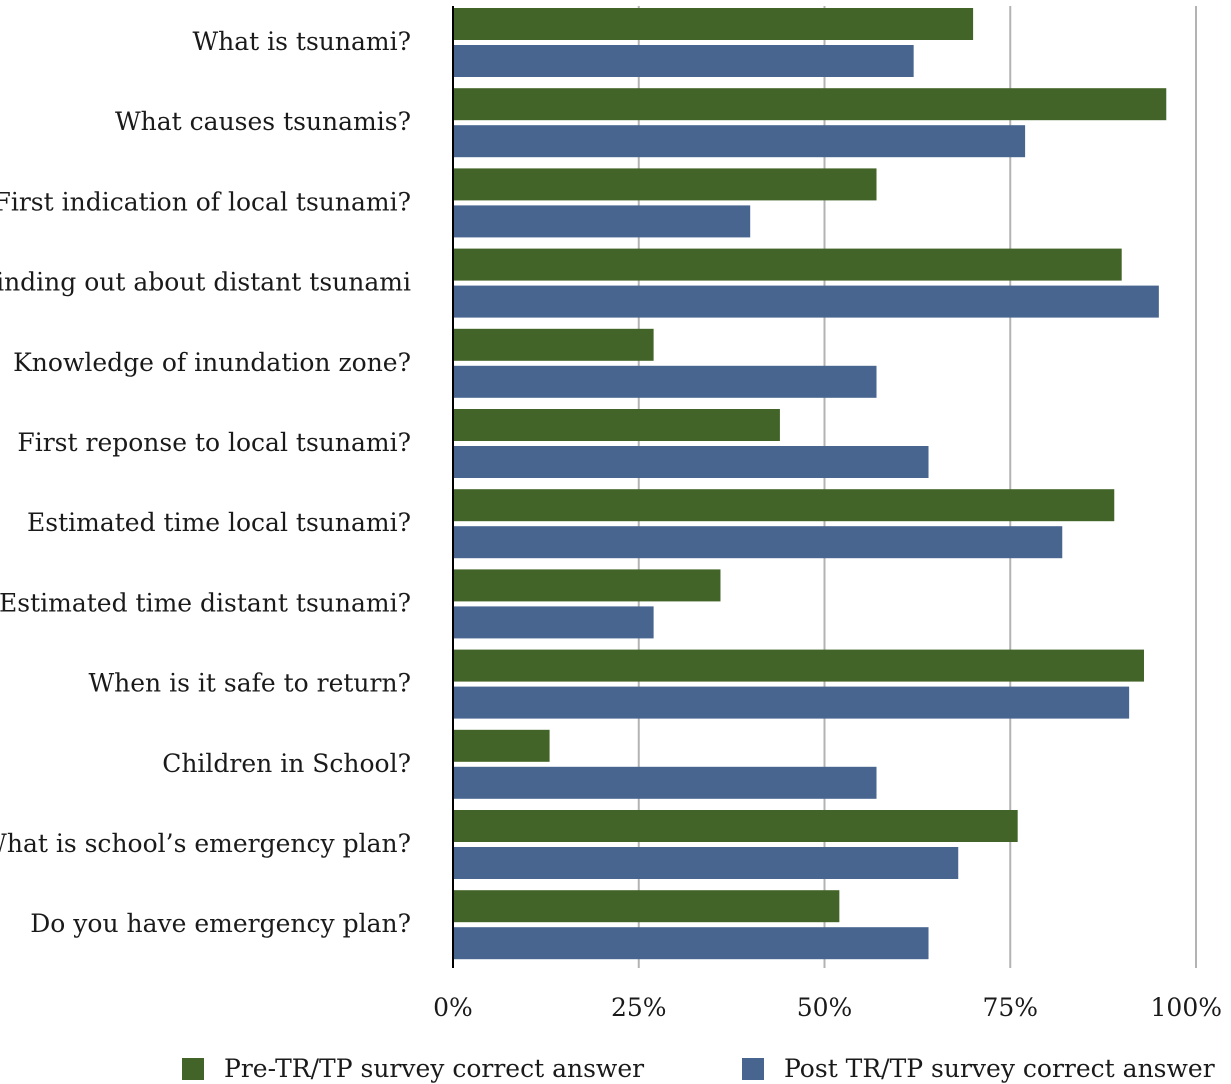 The height and width of the screenshot is (1084, 1231). Describe the element at coordinates (219, 522) in the screenshot. I see `category-label: Estimated time local tsunami?` at that location.